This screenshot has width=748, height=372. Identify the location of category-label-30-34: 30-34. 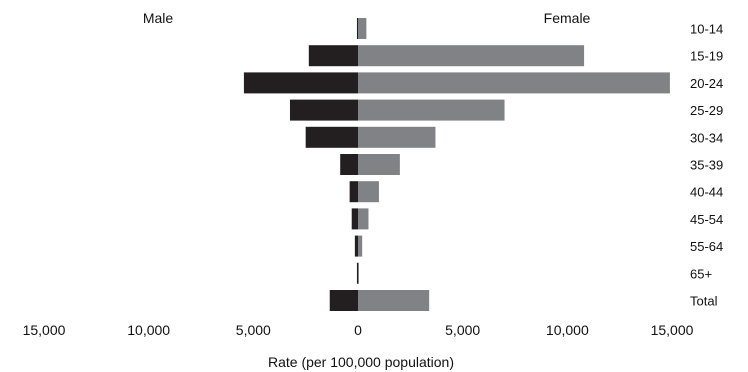
(706, 137).